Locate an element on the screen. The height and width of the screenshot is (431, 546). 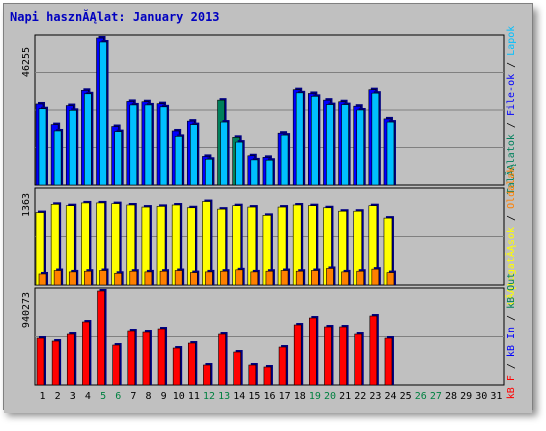
oldalak-bar-17-face is located at coordinates (284, 278).